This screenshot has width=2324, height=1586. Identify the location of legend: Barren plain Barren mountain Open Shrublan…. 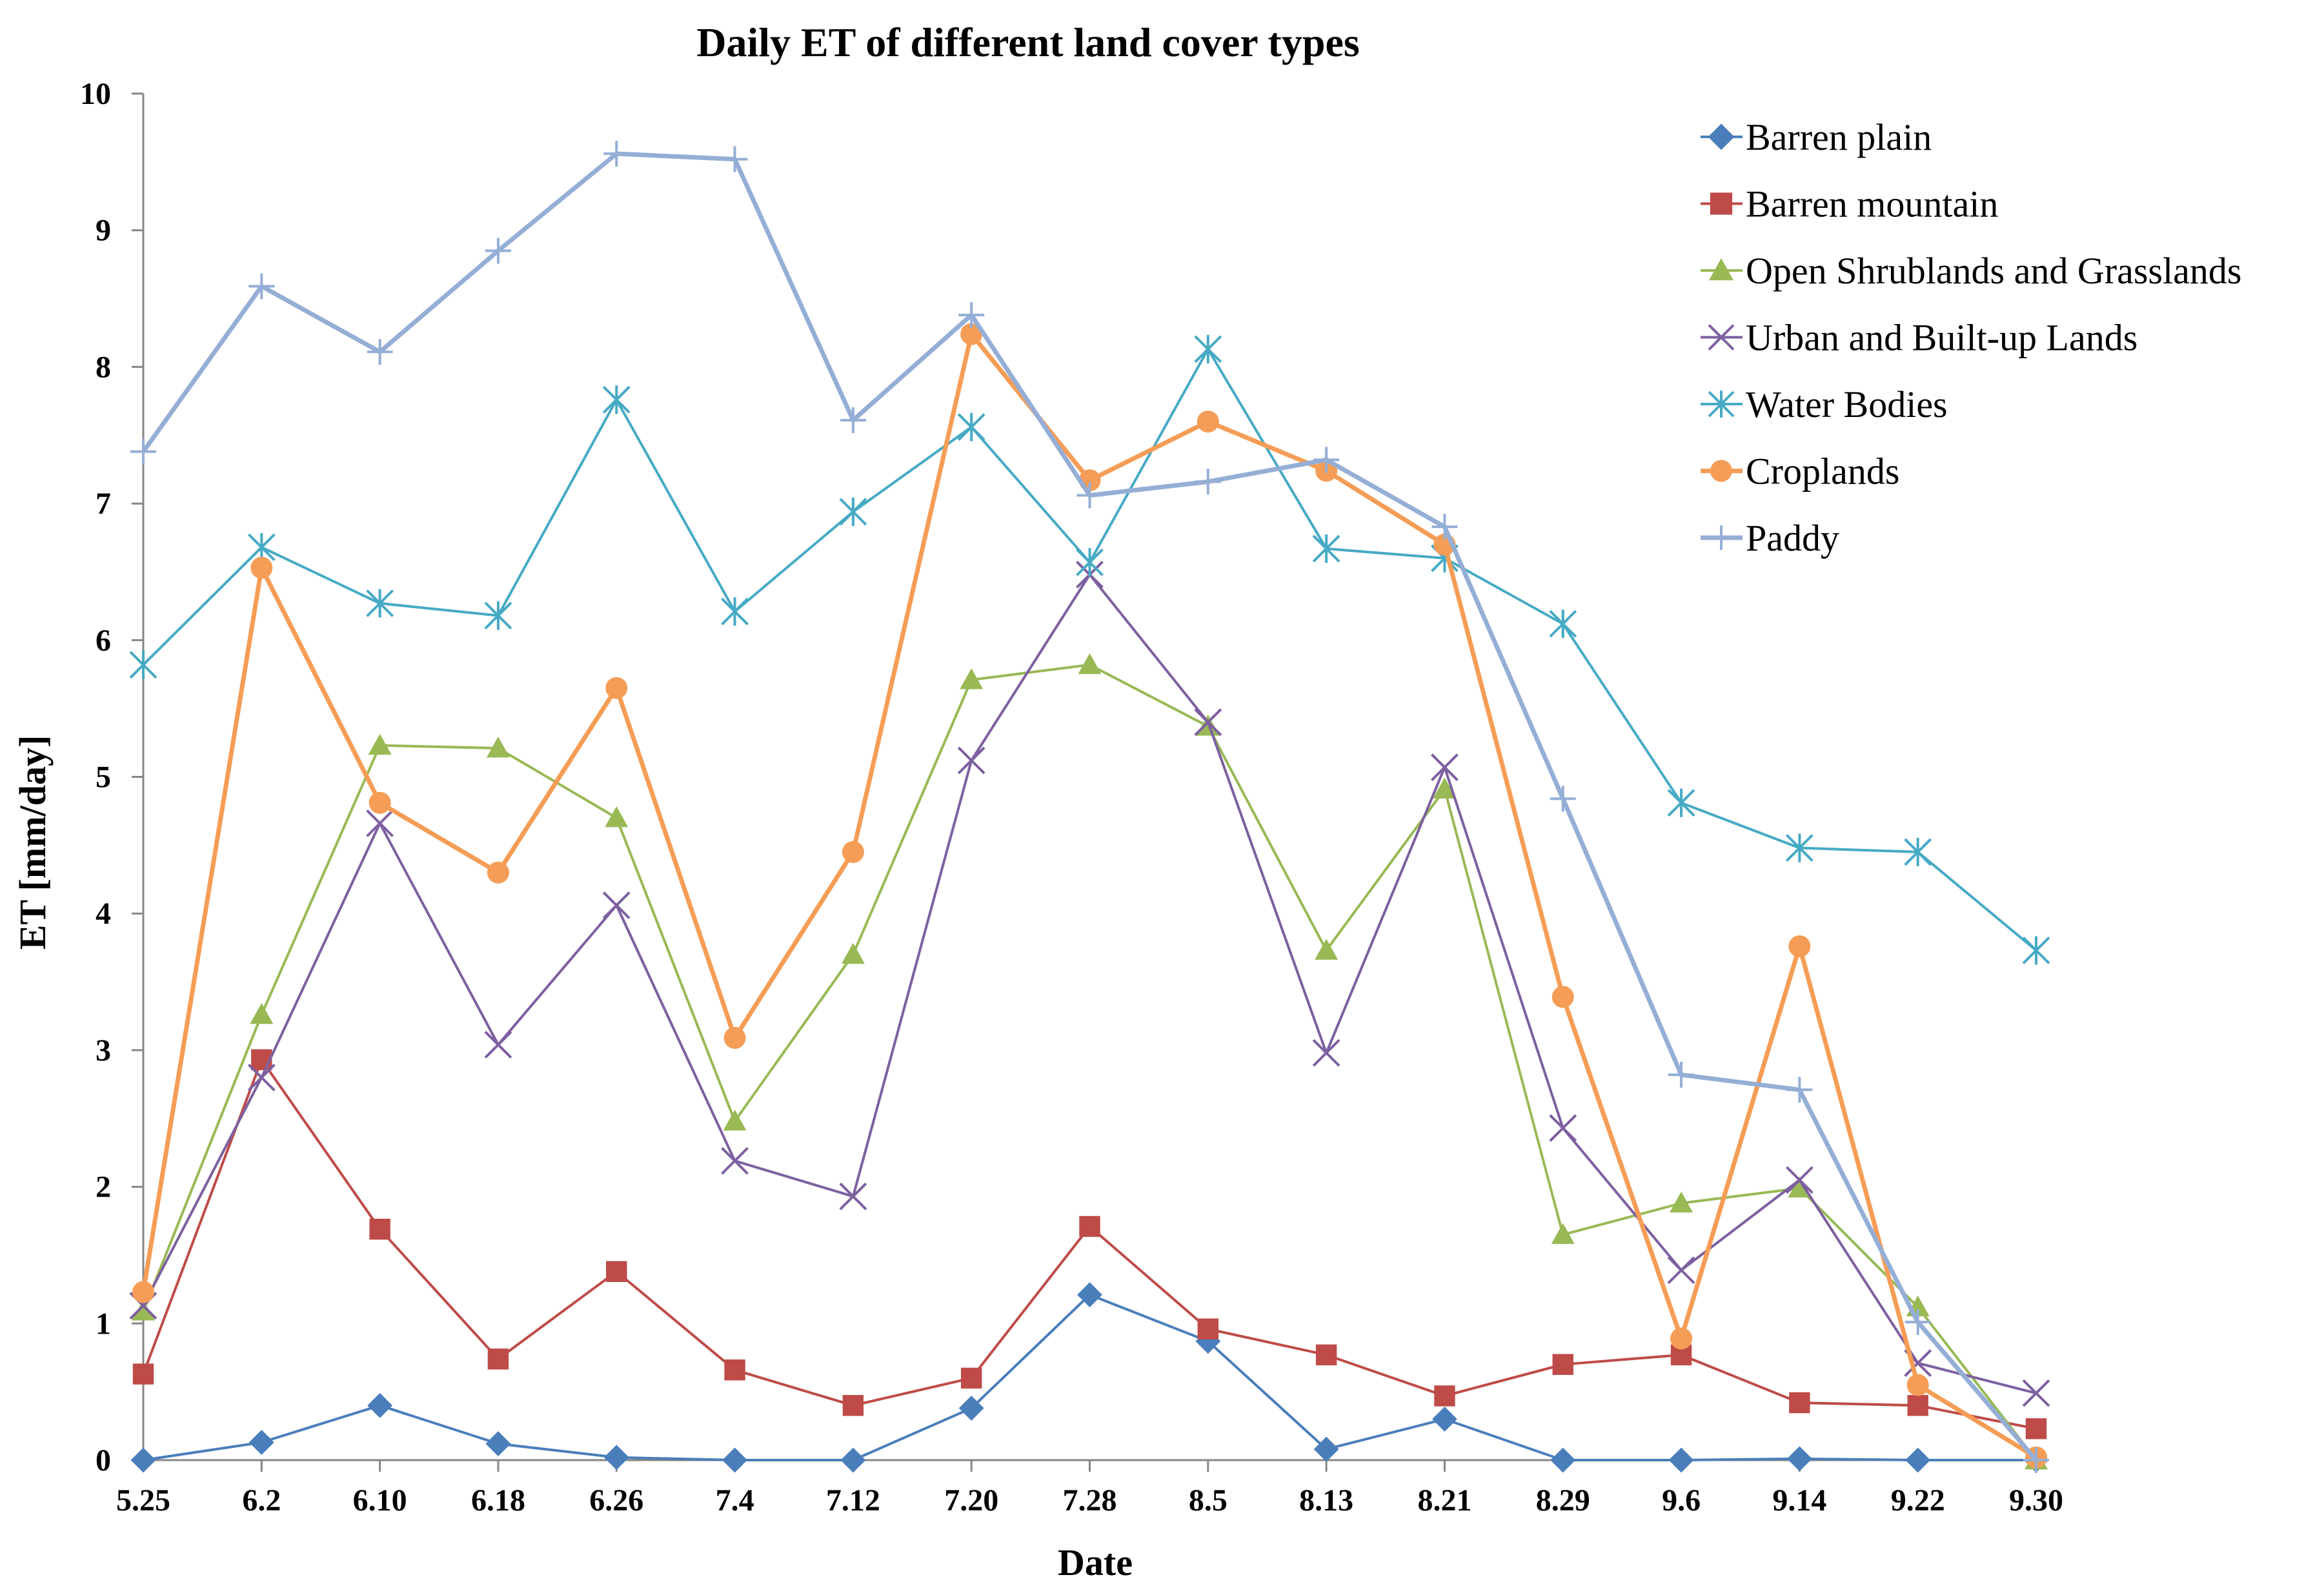
(1971, 337).